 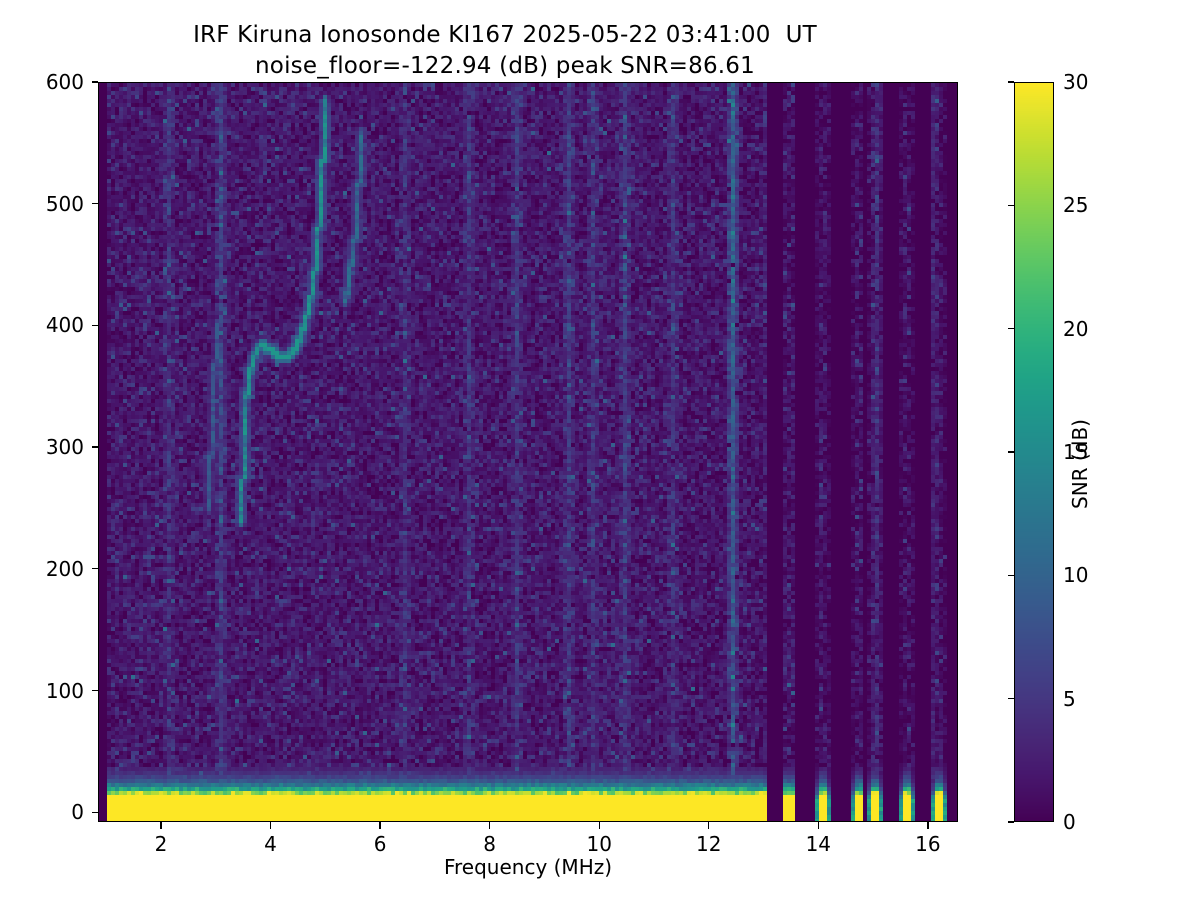 What do you see at coordinates (64, 325) in the screenshot?
I see `y-tick-label-400: 400` at bounding box center [64, 325].